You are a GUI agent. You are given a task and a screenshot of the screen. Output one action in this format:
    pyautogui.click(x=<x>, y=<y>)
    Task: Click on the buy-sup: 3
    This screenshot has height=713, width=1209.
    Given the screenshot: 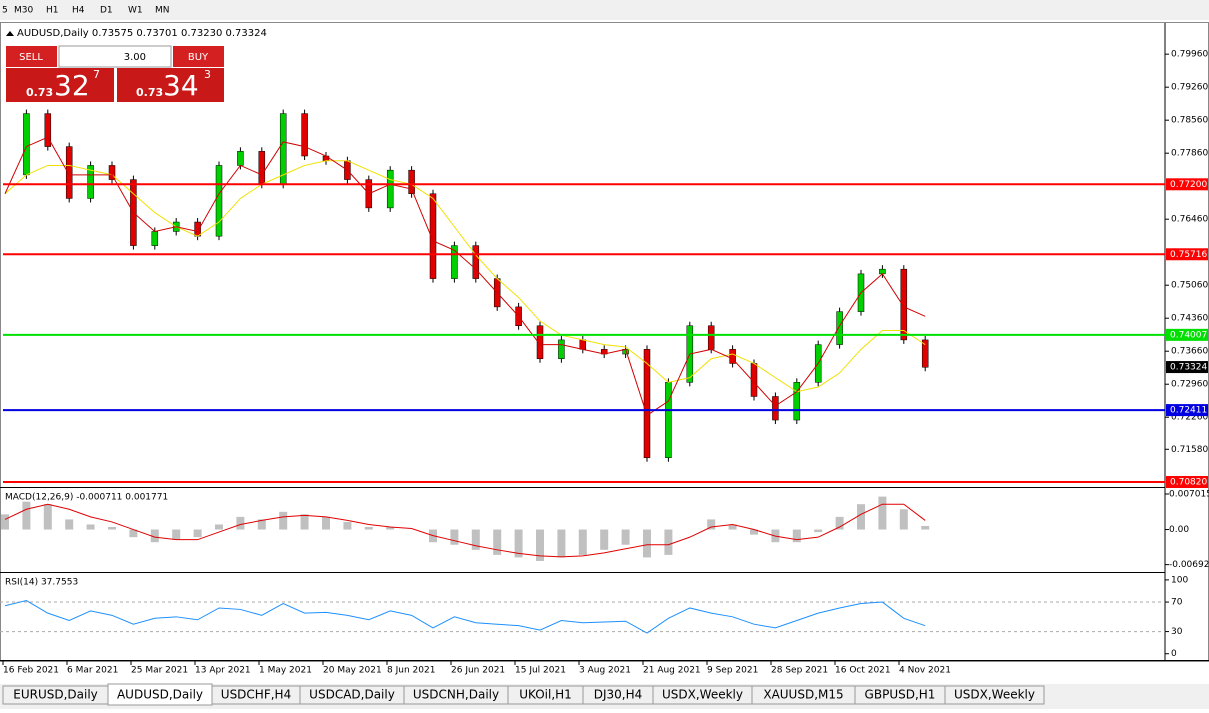 What is the action you would take?
    pyautogui.click(x=207, y=74)
    